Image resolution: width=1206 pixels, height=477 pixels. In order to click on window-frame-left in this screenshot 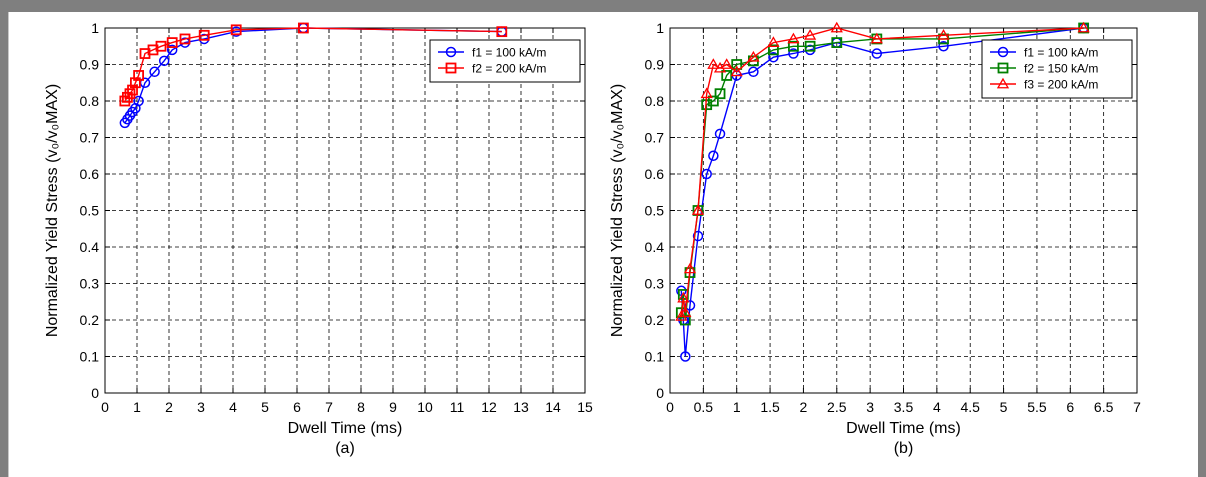, I will do `click(4, 238)`.